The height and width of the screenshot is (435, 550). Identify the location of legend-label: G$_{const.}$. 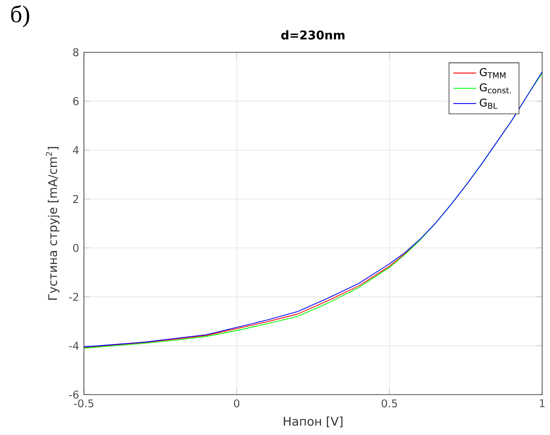
(495, 89).